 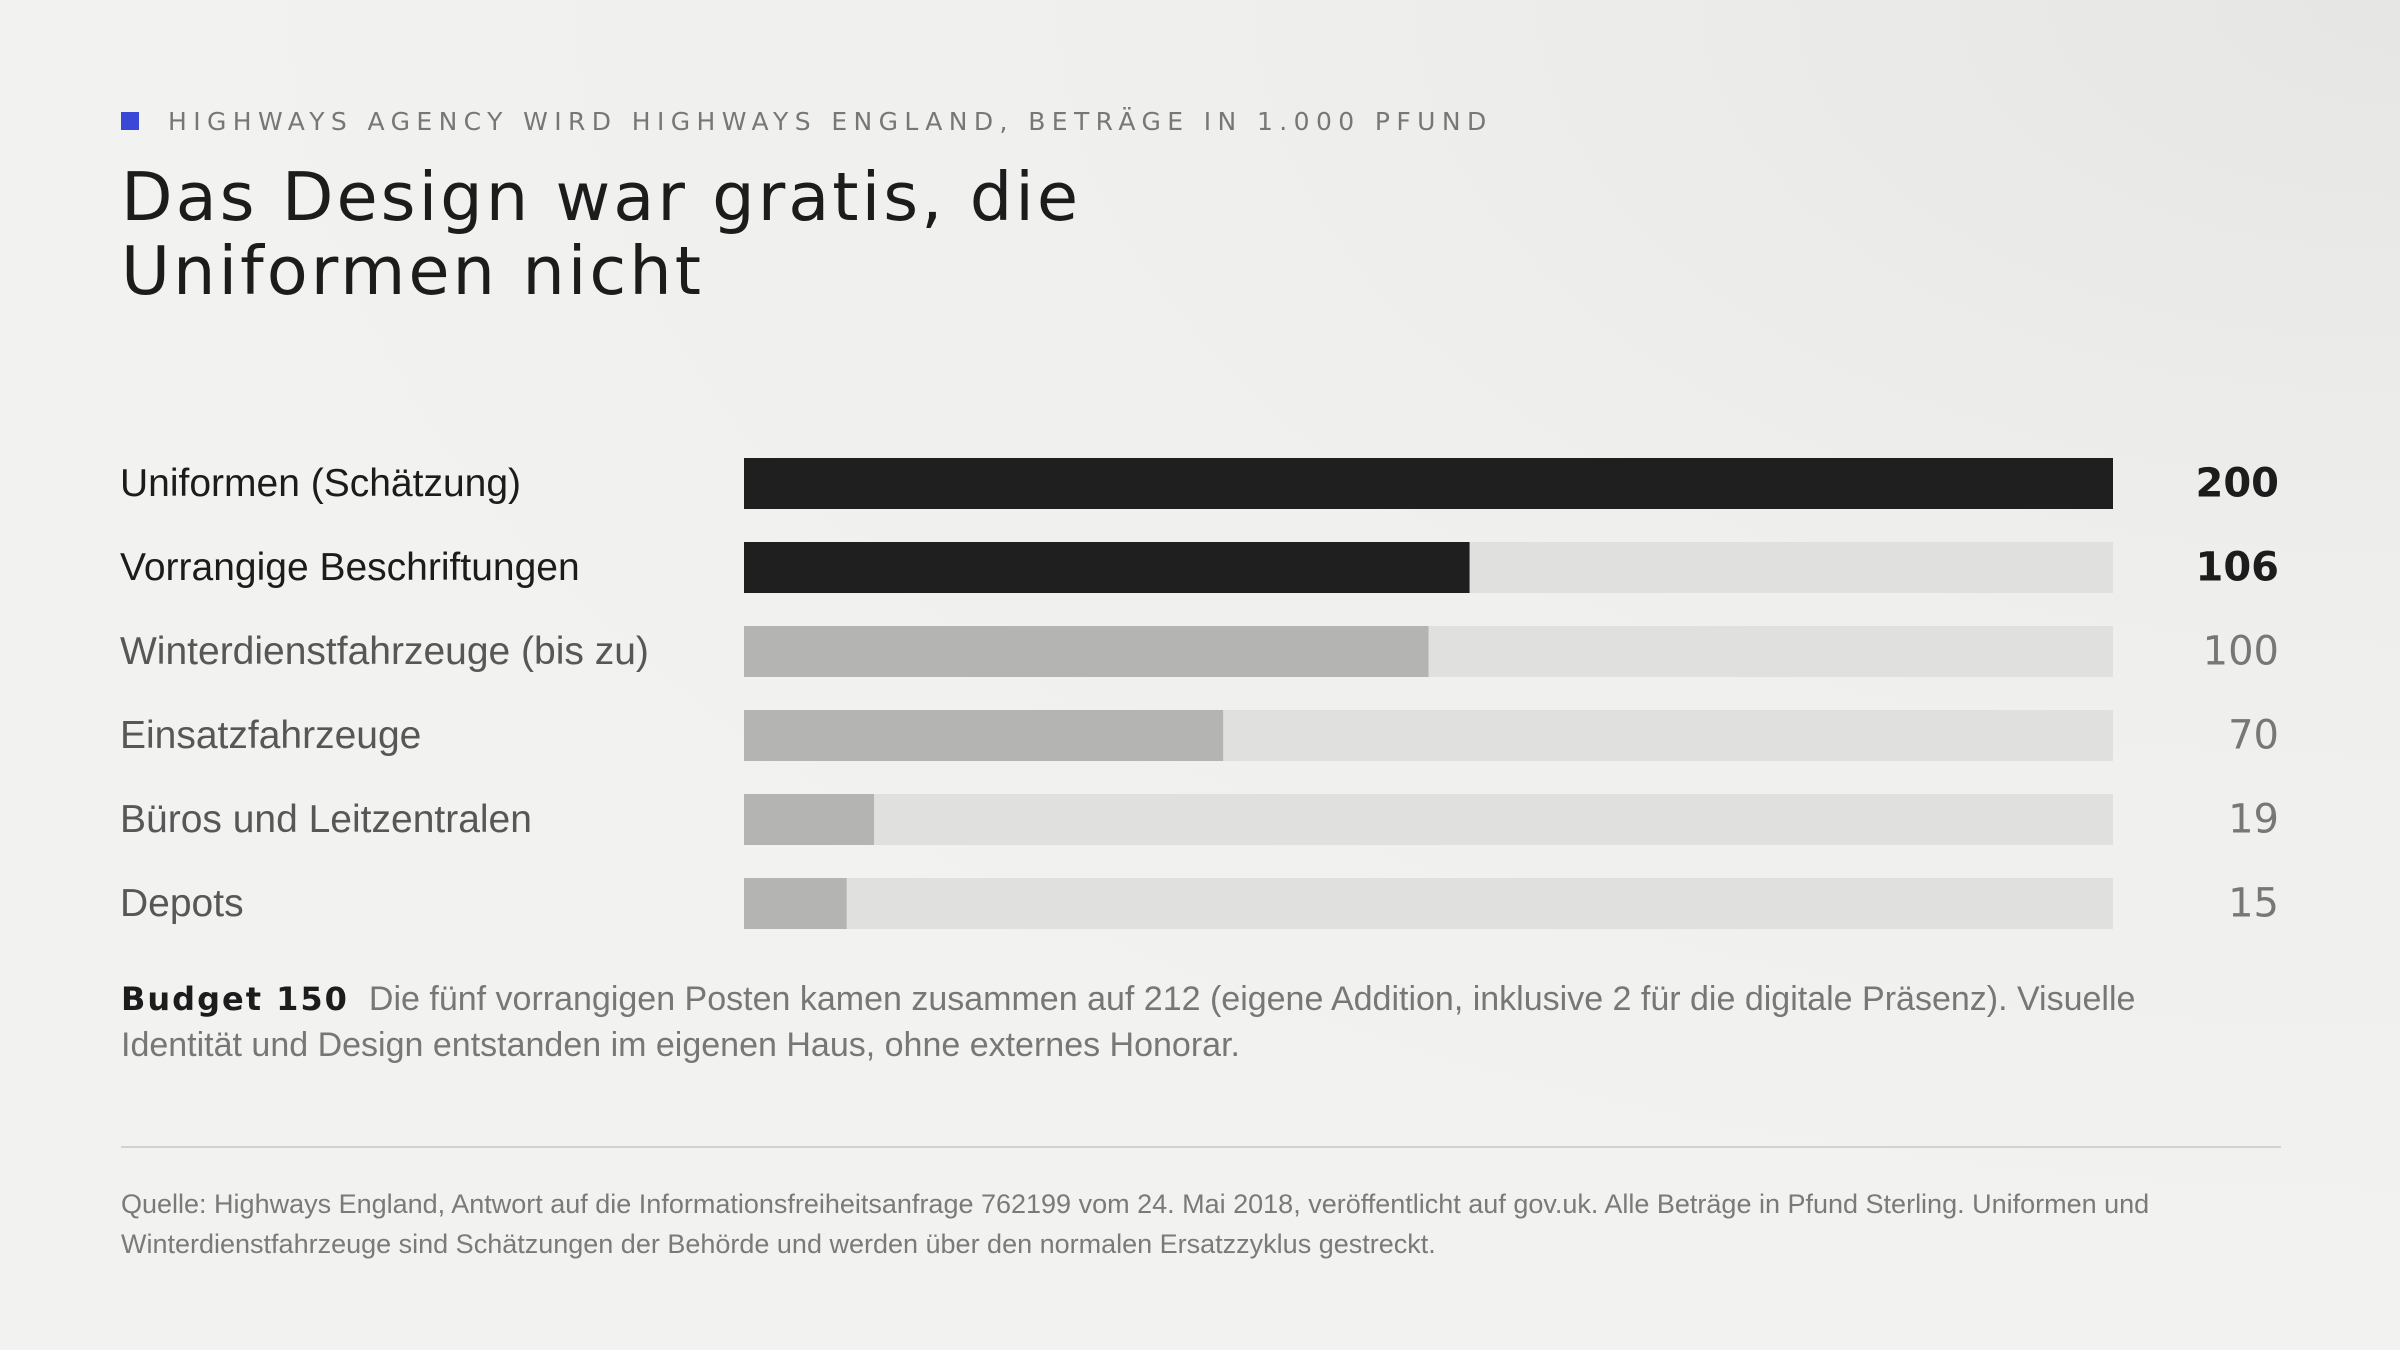 I want to click on category-label: Depots, so click(x=182, y=903).